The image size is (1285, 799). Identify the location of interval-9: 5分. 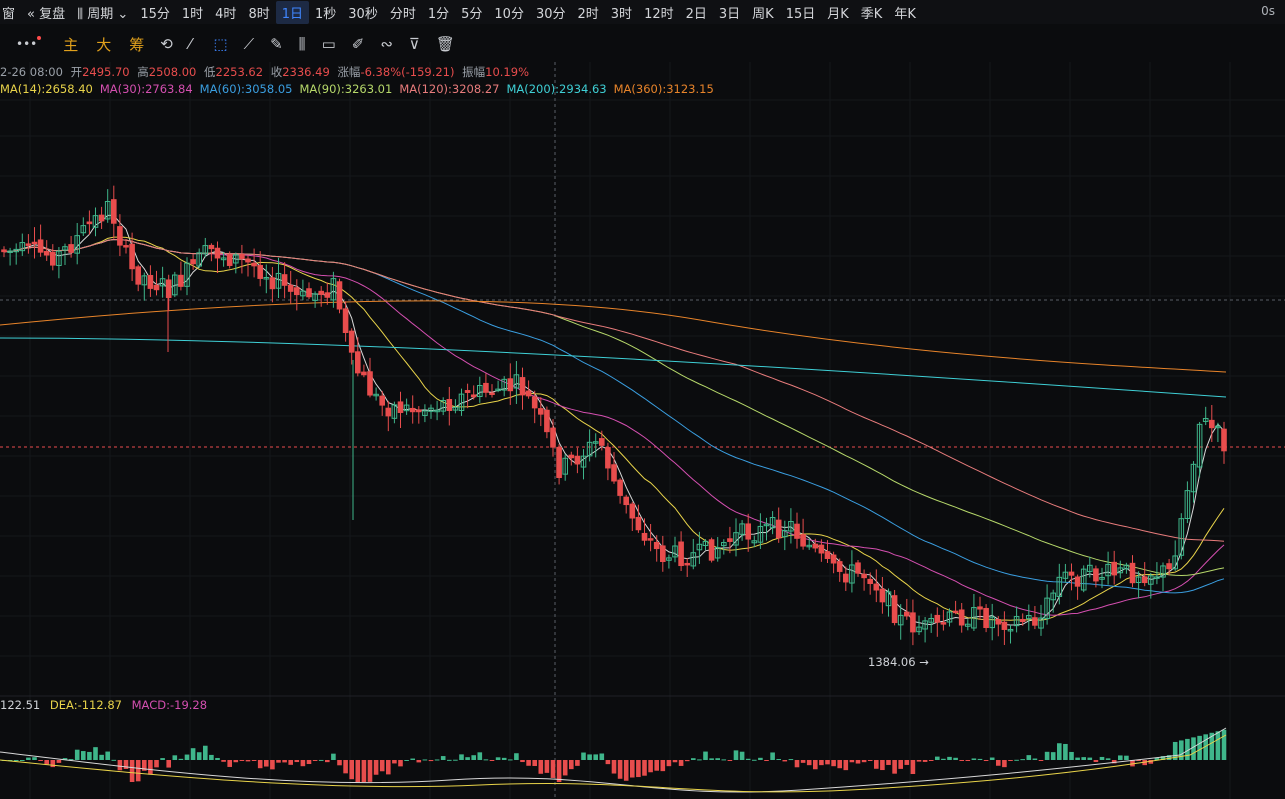
(472, 14).